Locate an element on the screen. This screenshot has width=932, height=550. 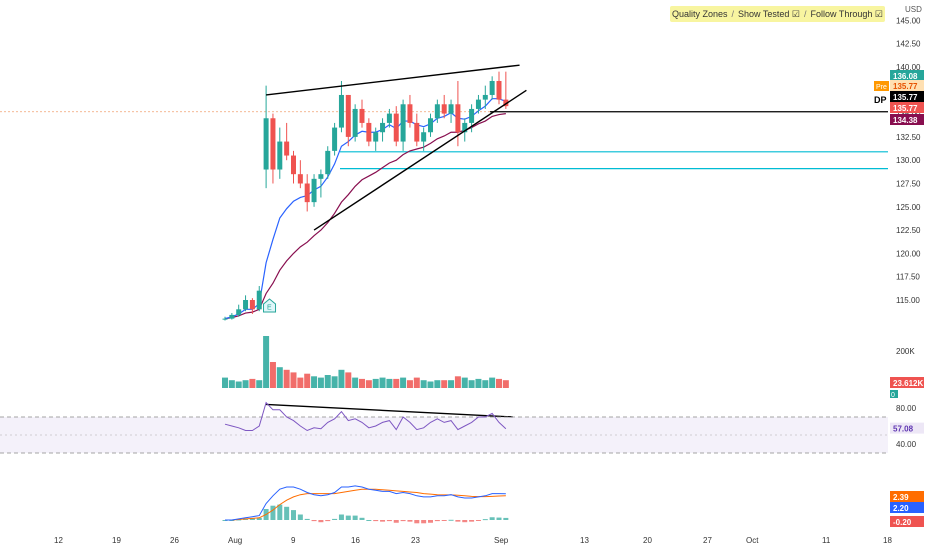
ema-slow-price-label: 134.38 is located at coordinates (905, 120).